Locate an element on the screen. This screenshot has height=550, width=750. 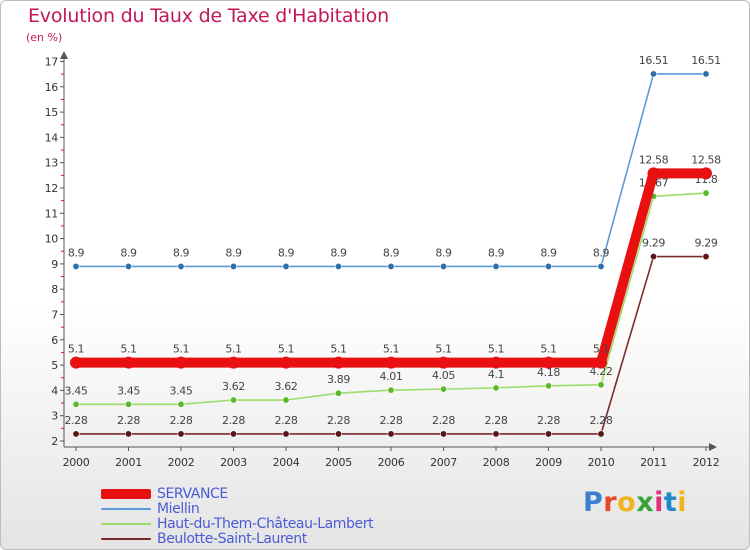
x-tick-label: 2004 is located at coordinates (286, 462).